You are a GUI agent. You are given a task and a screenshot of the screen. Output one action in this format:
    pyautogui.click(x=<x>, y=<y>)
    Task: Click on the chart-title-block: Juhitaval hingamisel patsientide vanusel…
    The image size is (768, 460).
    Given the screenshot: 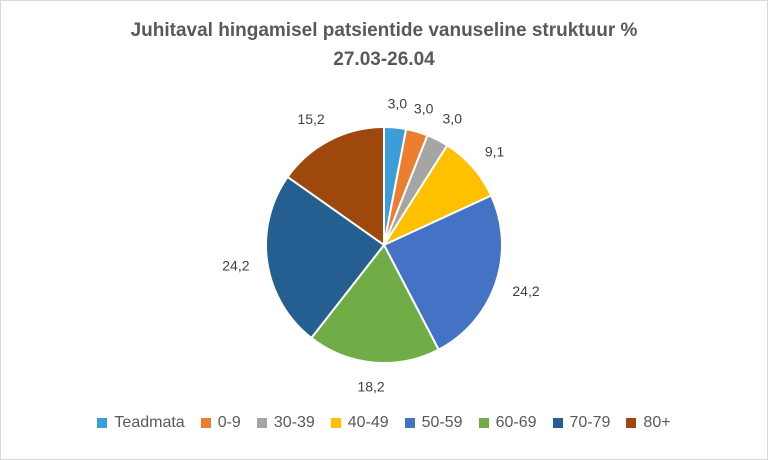 What is the action you would take?
    pyautogui.click(x=384, y=45)
    